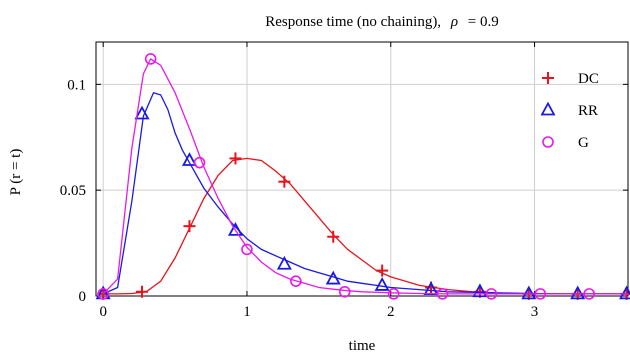 The image size is (630, 356). Describe the element at coordinates (583, 143) in the screenshot. I see `legend-label-g: G` at that location.